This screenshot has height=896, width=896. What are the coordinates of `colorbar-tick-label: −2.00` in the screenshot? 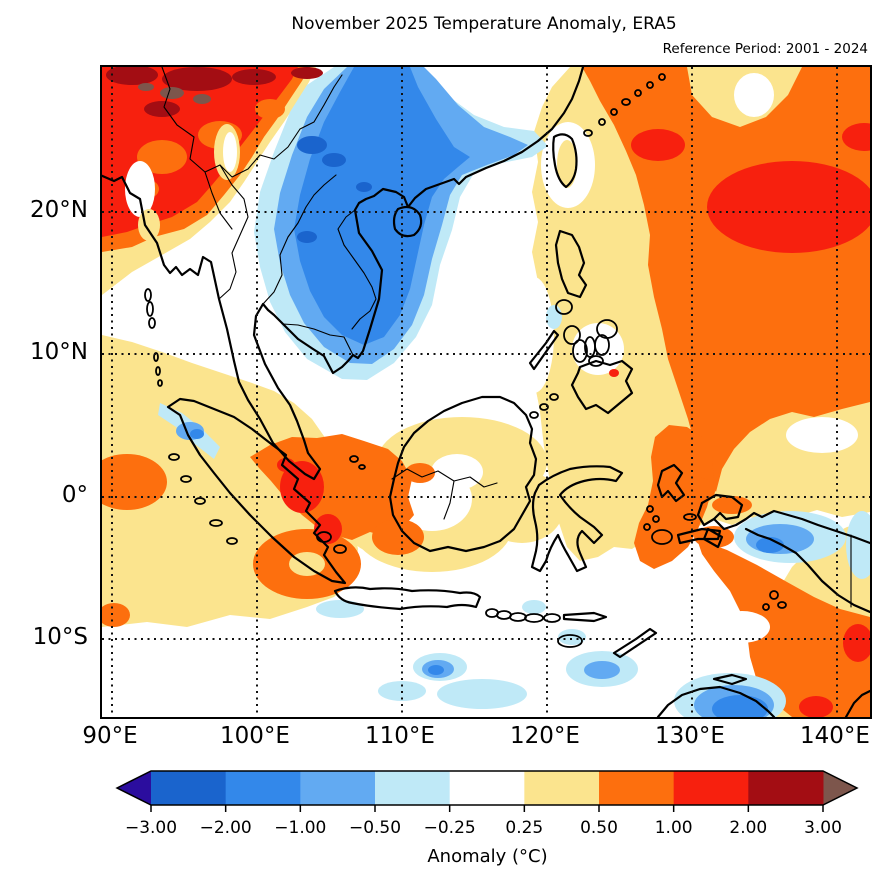 It's located at (225, 828).